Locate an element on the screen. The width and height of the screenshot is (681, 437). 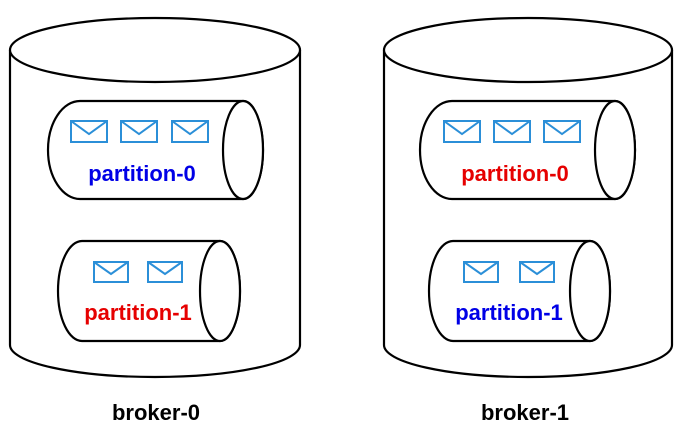
broker-1-top is located at coordinates (528, 50).